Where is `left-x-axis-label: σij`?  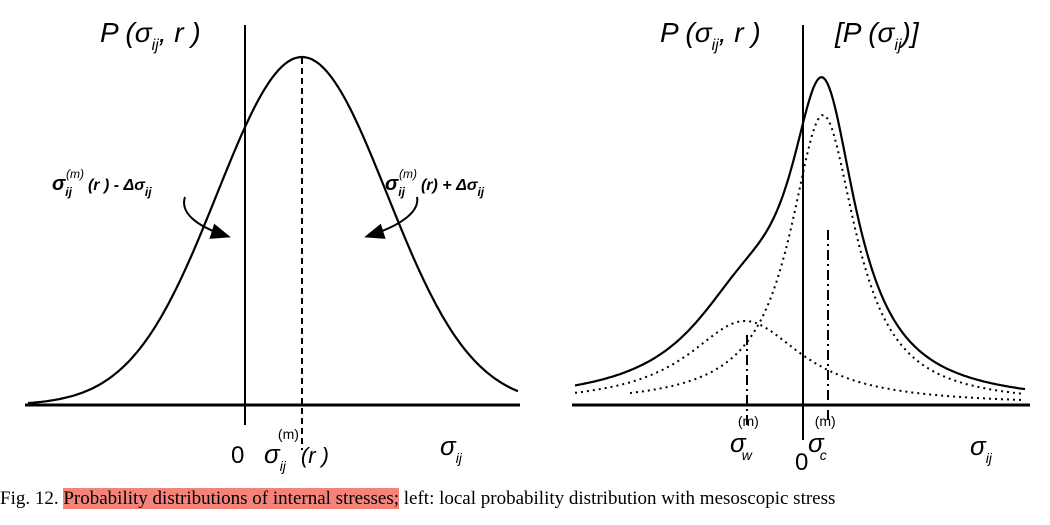 left-x-axis-label: σij is located at coordinates (451, 448).